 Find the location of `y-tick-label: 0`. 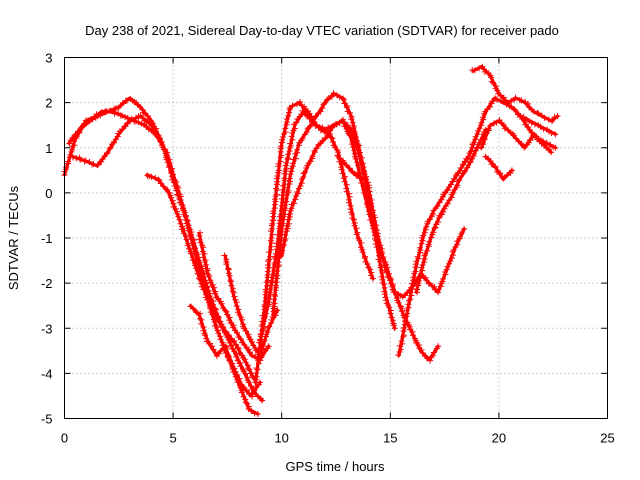

y-tick-label: 0 is located at coordinates (48, 193).